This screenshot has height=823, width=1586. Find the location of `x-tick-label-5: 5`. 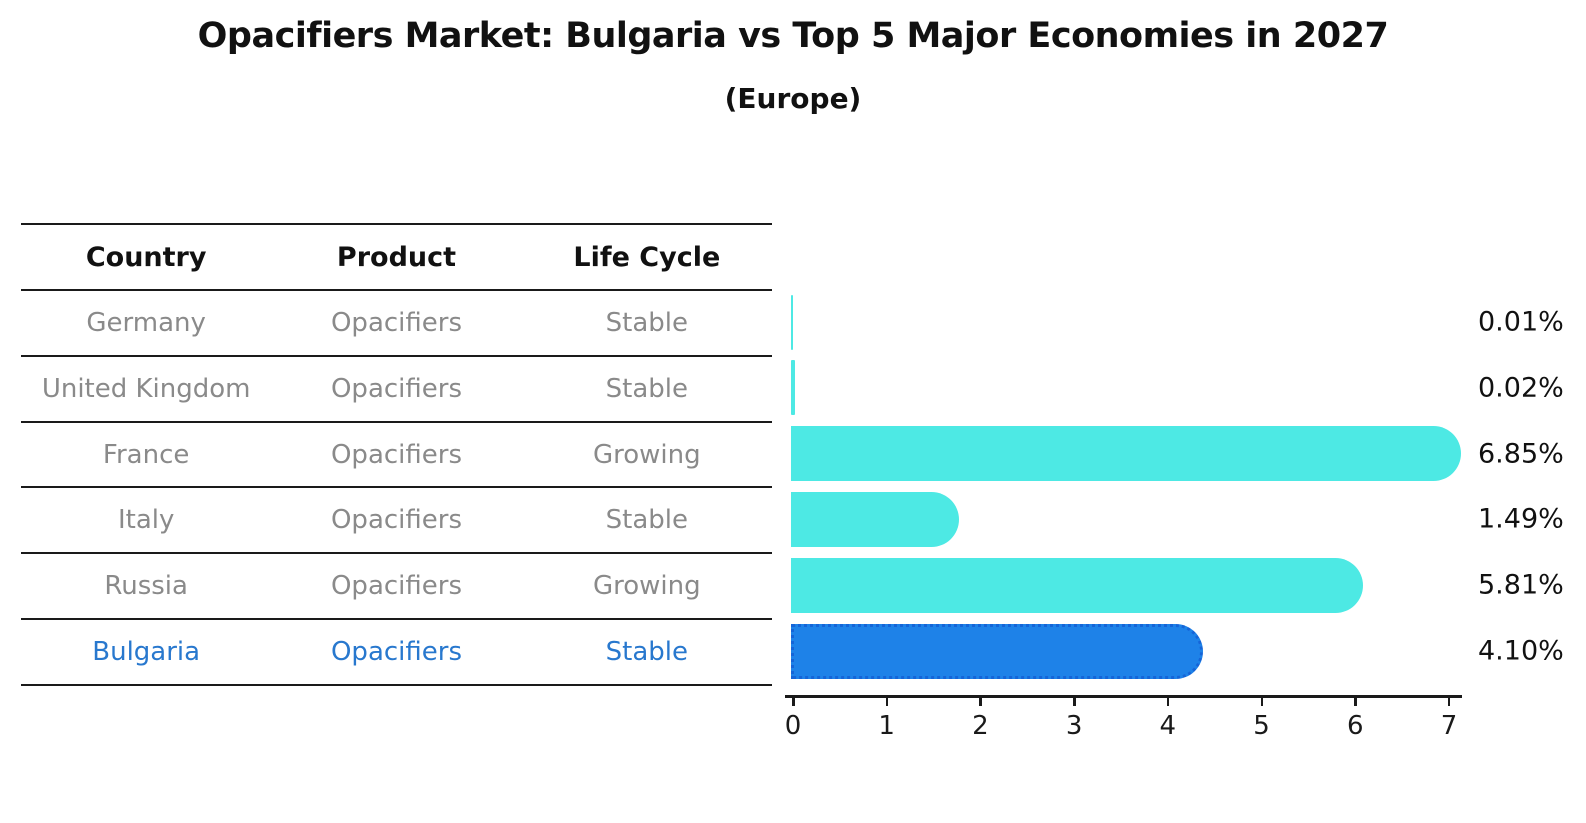

x-tick-label-5: 5 is located at coordinates (1261, 726).